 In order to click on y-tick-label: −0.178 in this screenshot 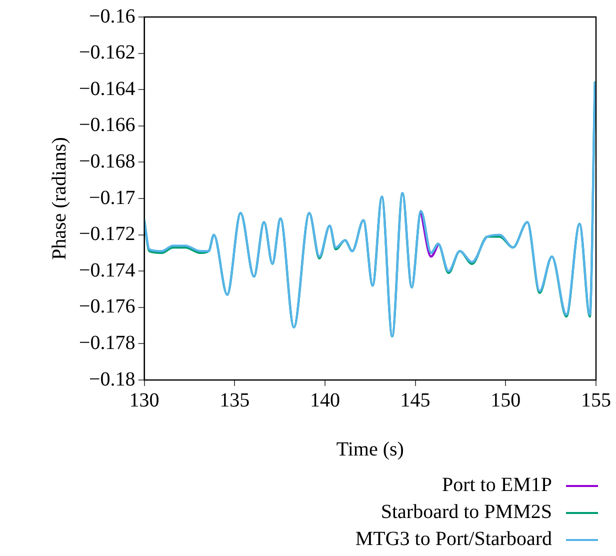, I will do `click(107, 343)`.